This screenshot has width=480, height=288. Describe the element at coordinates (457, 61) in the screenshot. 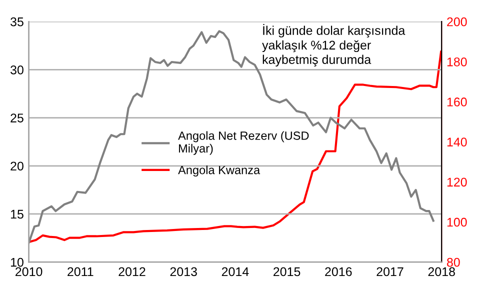

I see `y2-tick-label: 180` at that location.